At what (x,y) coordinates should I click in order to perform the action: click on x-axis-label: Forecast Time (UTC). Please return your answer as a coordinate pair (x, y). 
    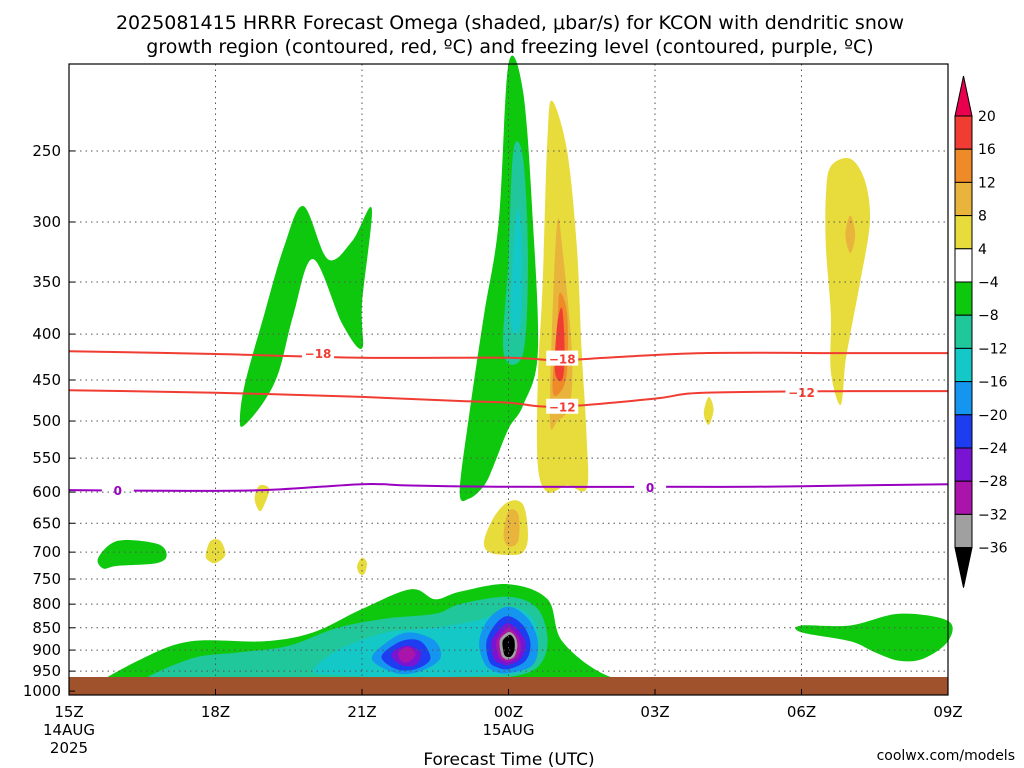
    Looking at the image, I should click on (508, 759).